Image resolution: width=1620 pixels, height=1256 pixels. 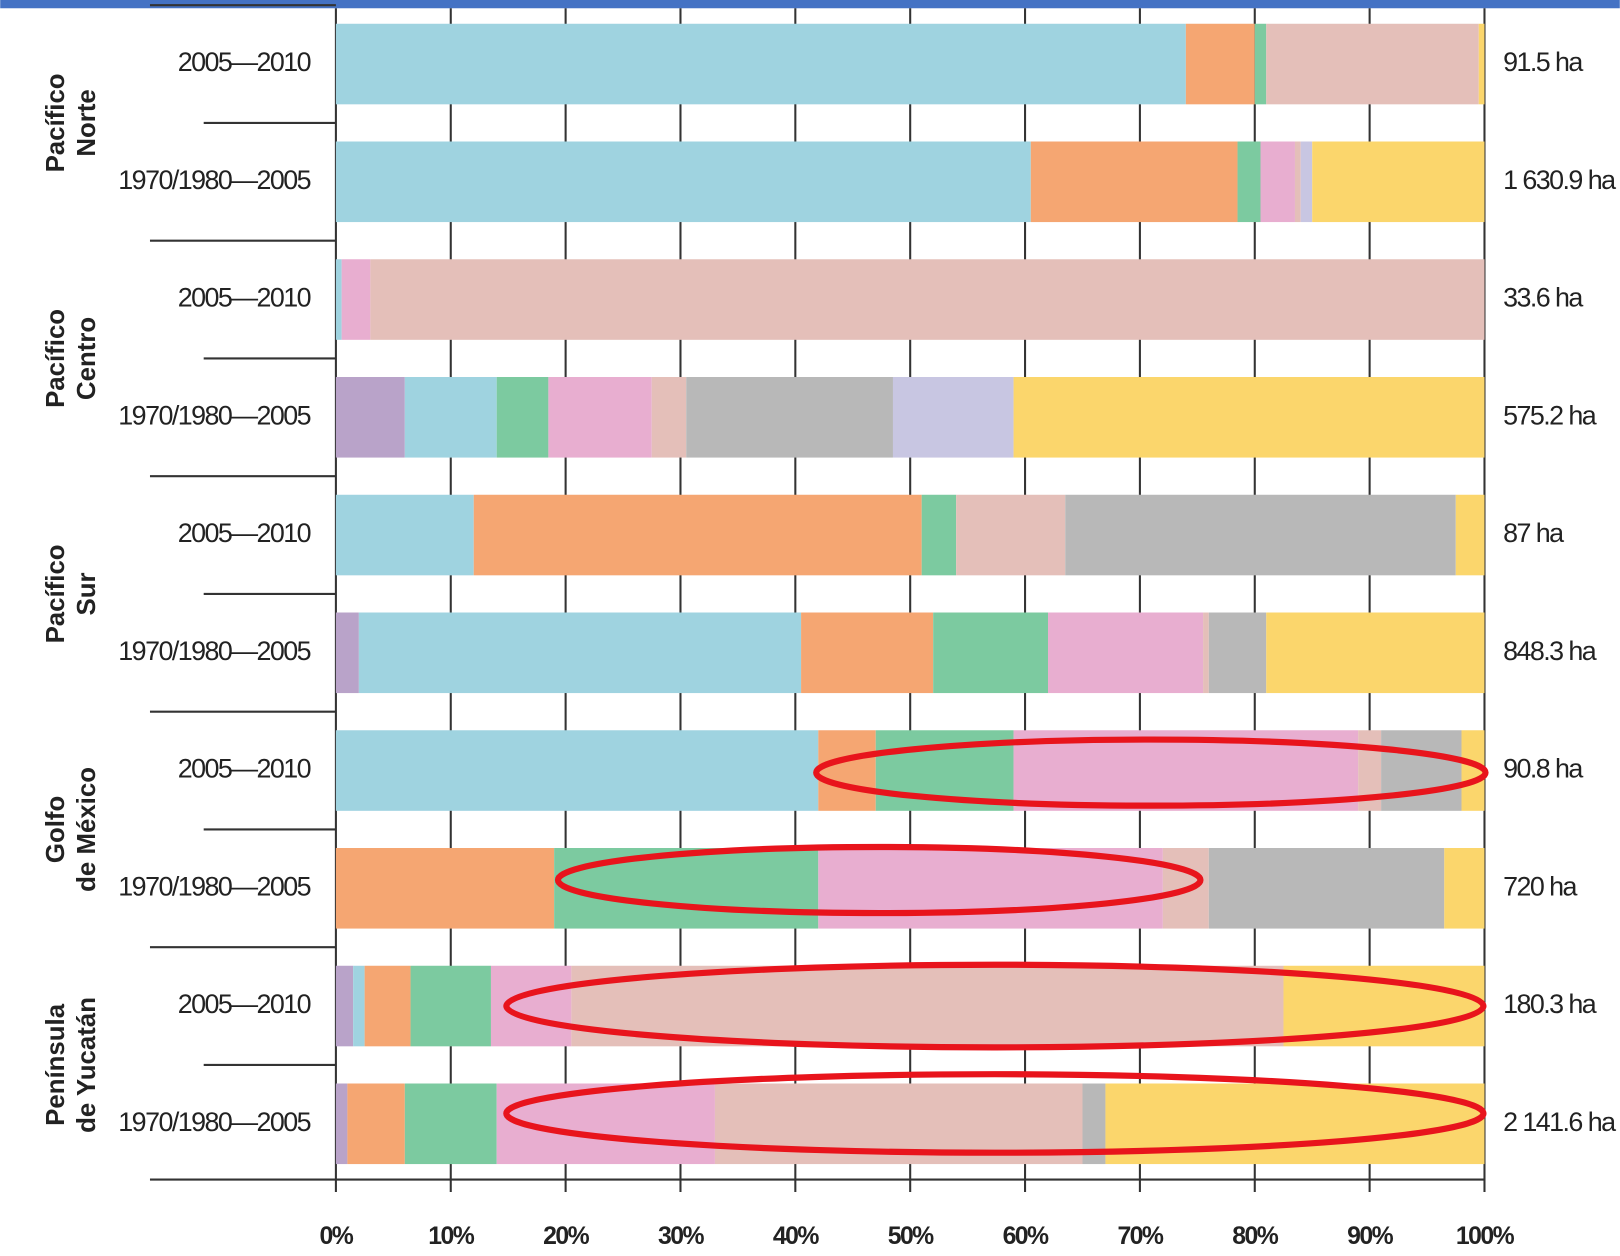 I want to click on x-tick-label: 40%, so click(x=796, y=1236).